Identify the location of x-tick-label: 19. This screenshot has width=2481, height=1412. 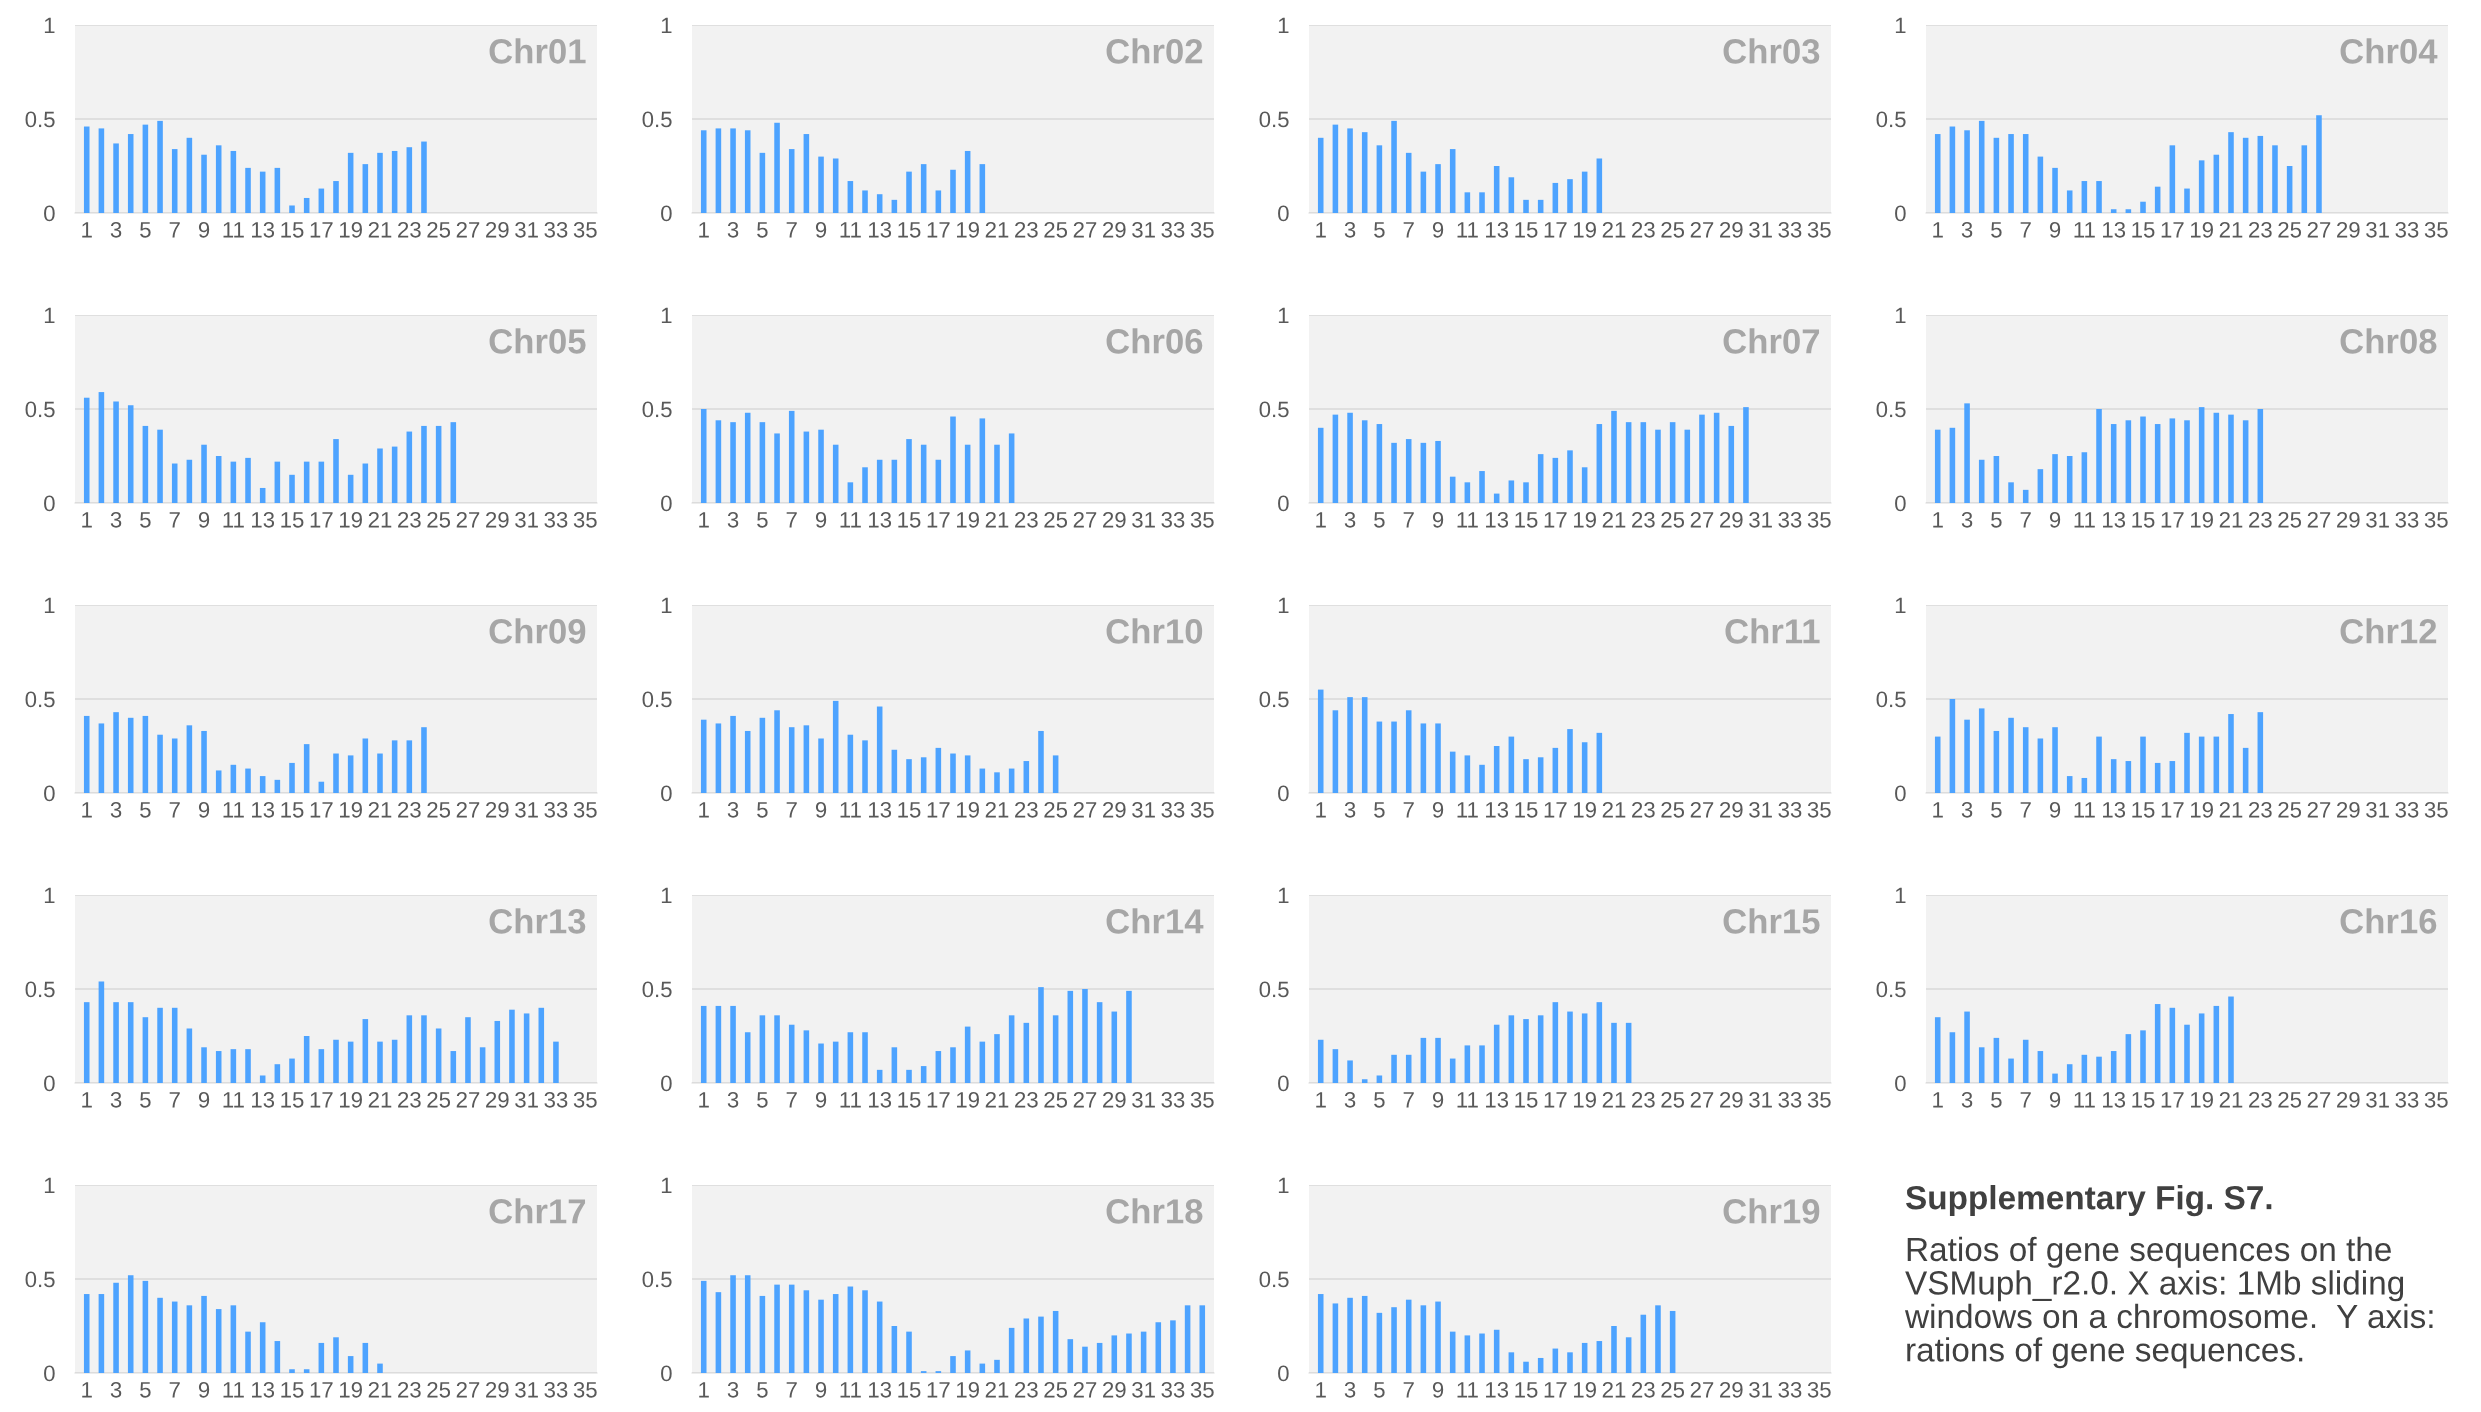
(2202, 229).